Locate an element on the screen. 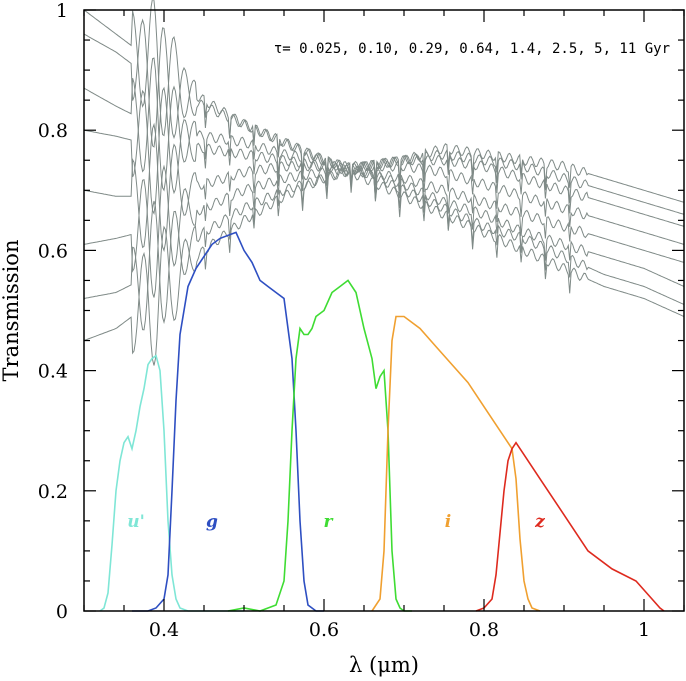 The width and height of the screenshot is (686, 681). y-tick-label: 0 is located at coordinates (62, 612).